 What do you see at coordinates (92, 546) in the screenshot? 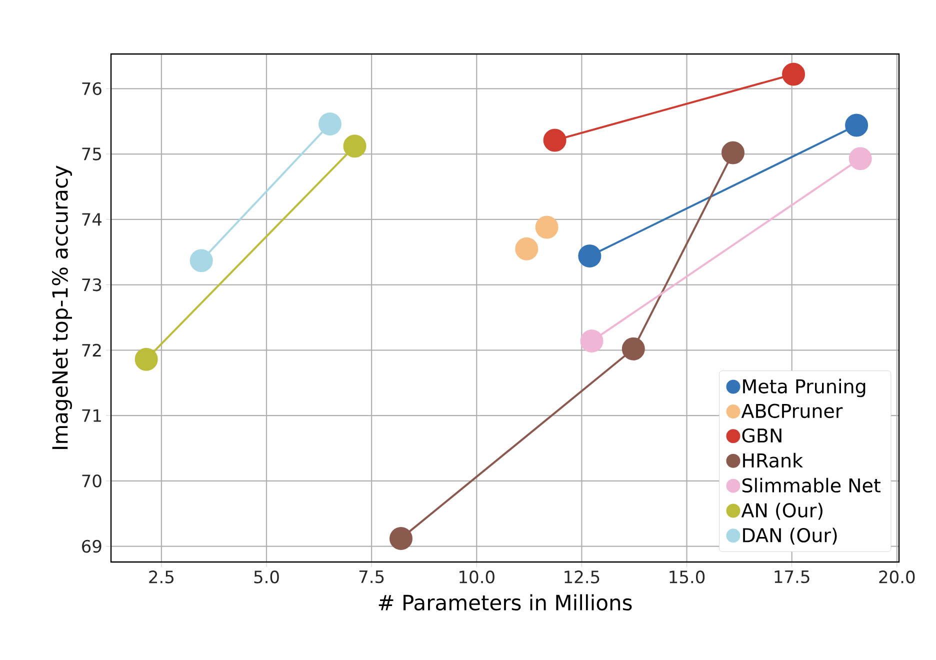
I see `y-tick-label: 69` at bounding box center [92, 546].